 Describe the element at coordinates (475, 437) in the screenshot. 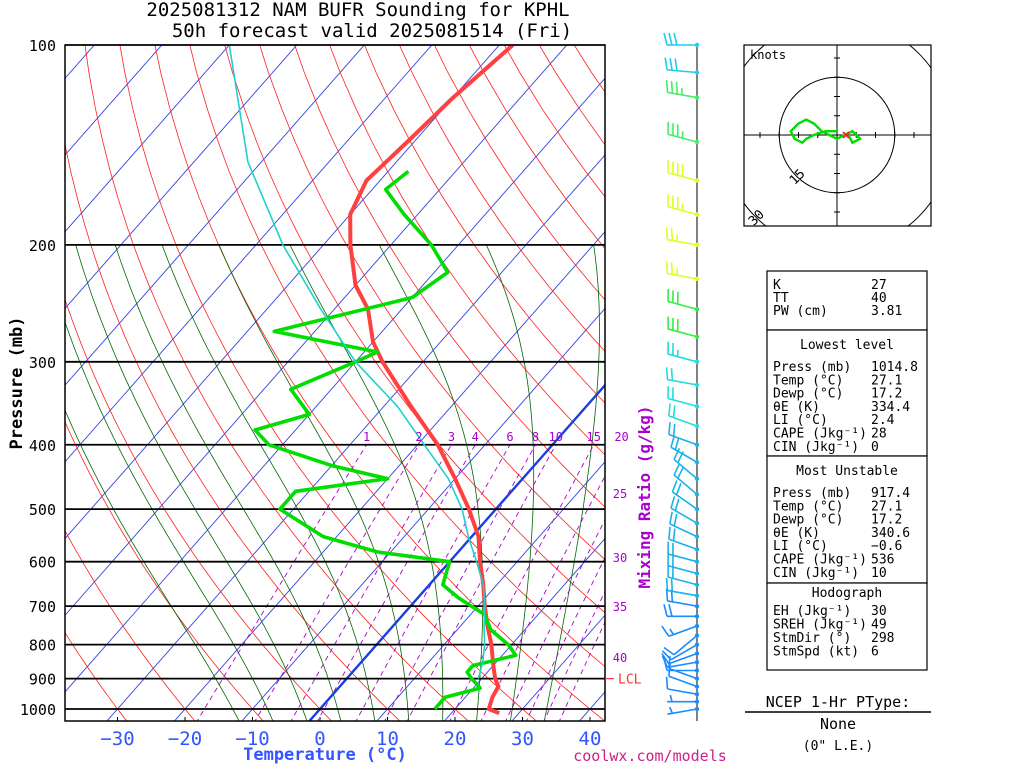

I see `mixing-ratio-label: 4` at that location.